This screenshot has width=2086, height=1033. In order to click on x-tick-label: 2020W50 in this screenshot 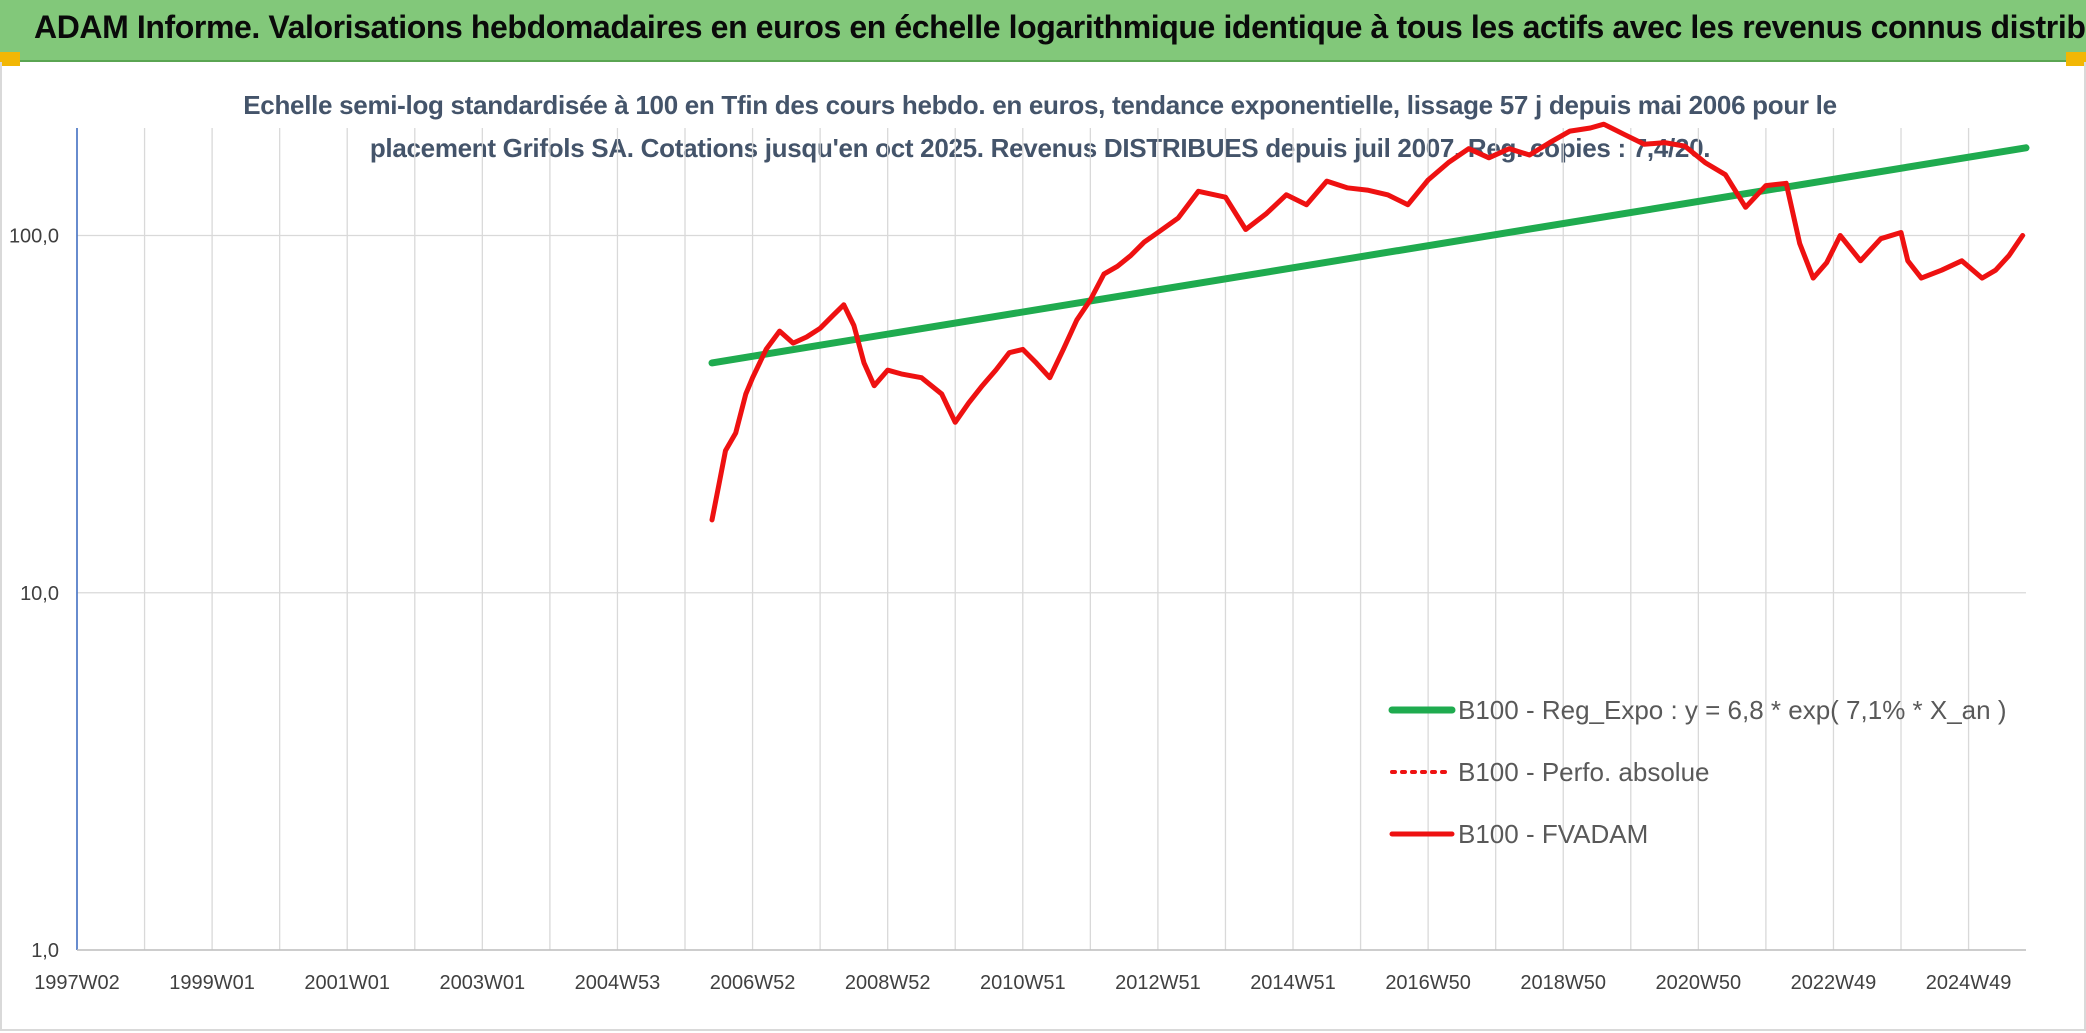, I will do `click(1699, 983)`.